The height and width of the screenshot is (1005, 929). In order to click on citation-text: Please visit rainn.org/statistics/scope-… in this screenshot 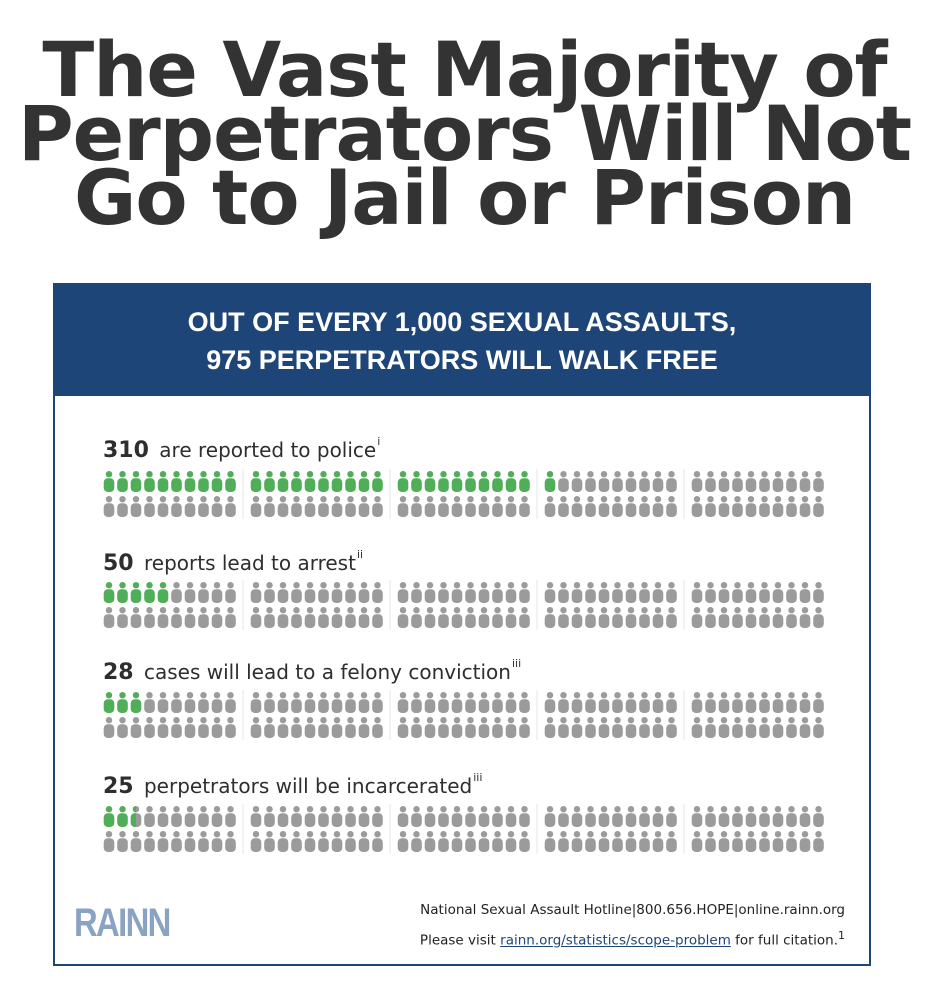, I will do `click(632, 938)`.